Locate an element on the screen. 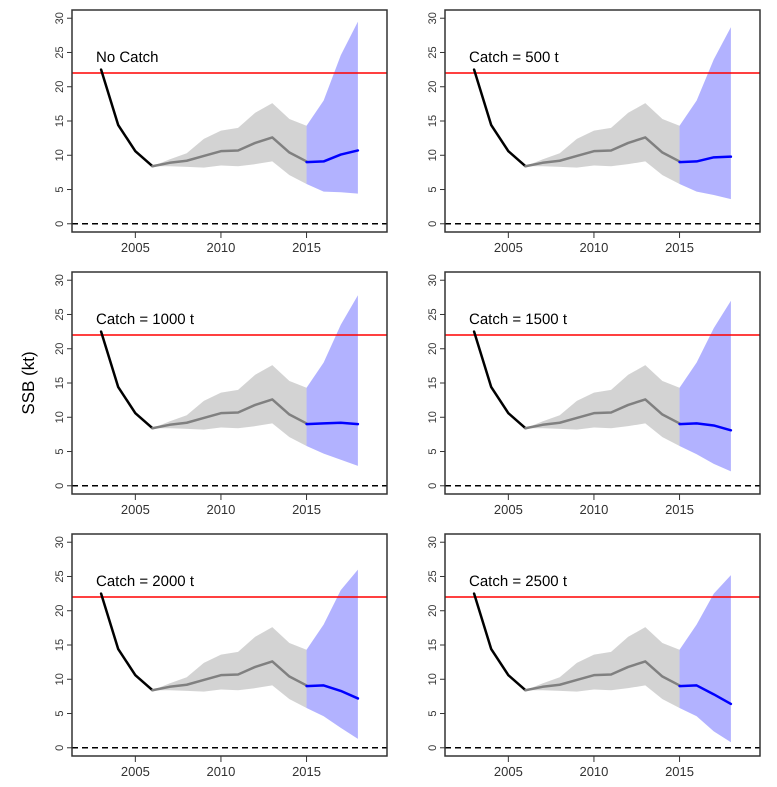 Image resolution: width=777 pixels, height=787 pixels. text: Catch = 2500 t is located at coordinates (518, 581).